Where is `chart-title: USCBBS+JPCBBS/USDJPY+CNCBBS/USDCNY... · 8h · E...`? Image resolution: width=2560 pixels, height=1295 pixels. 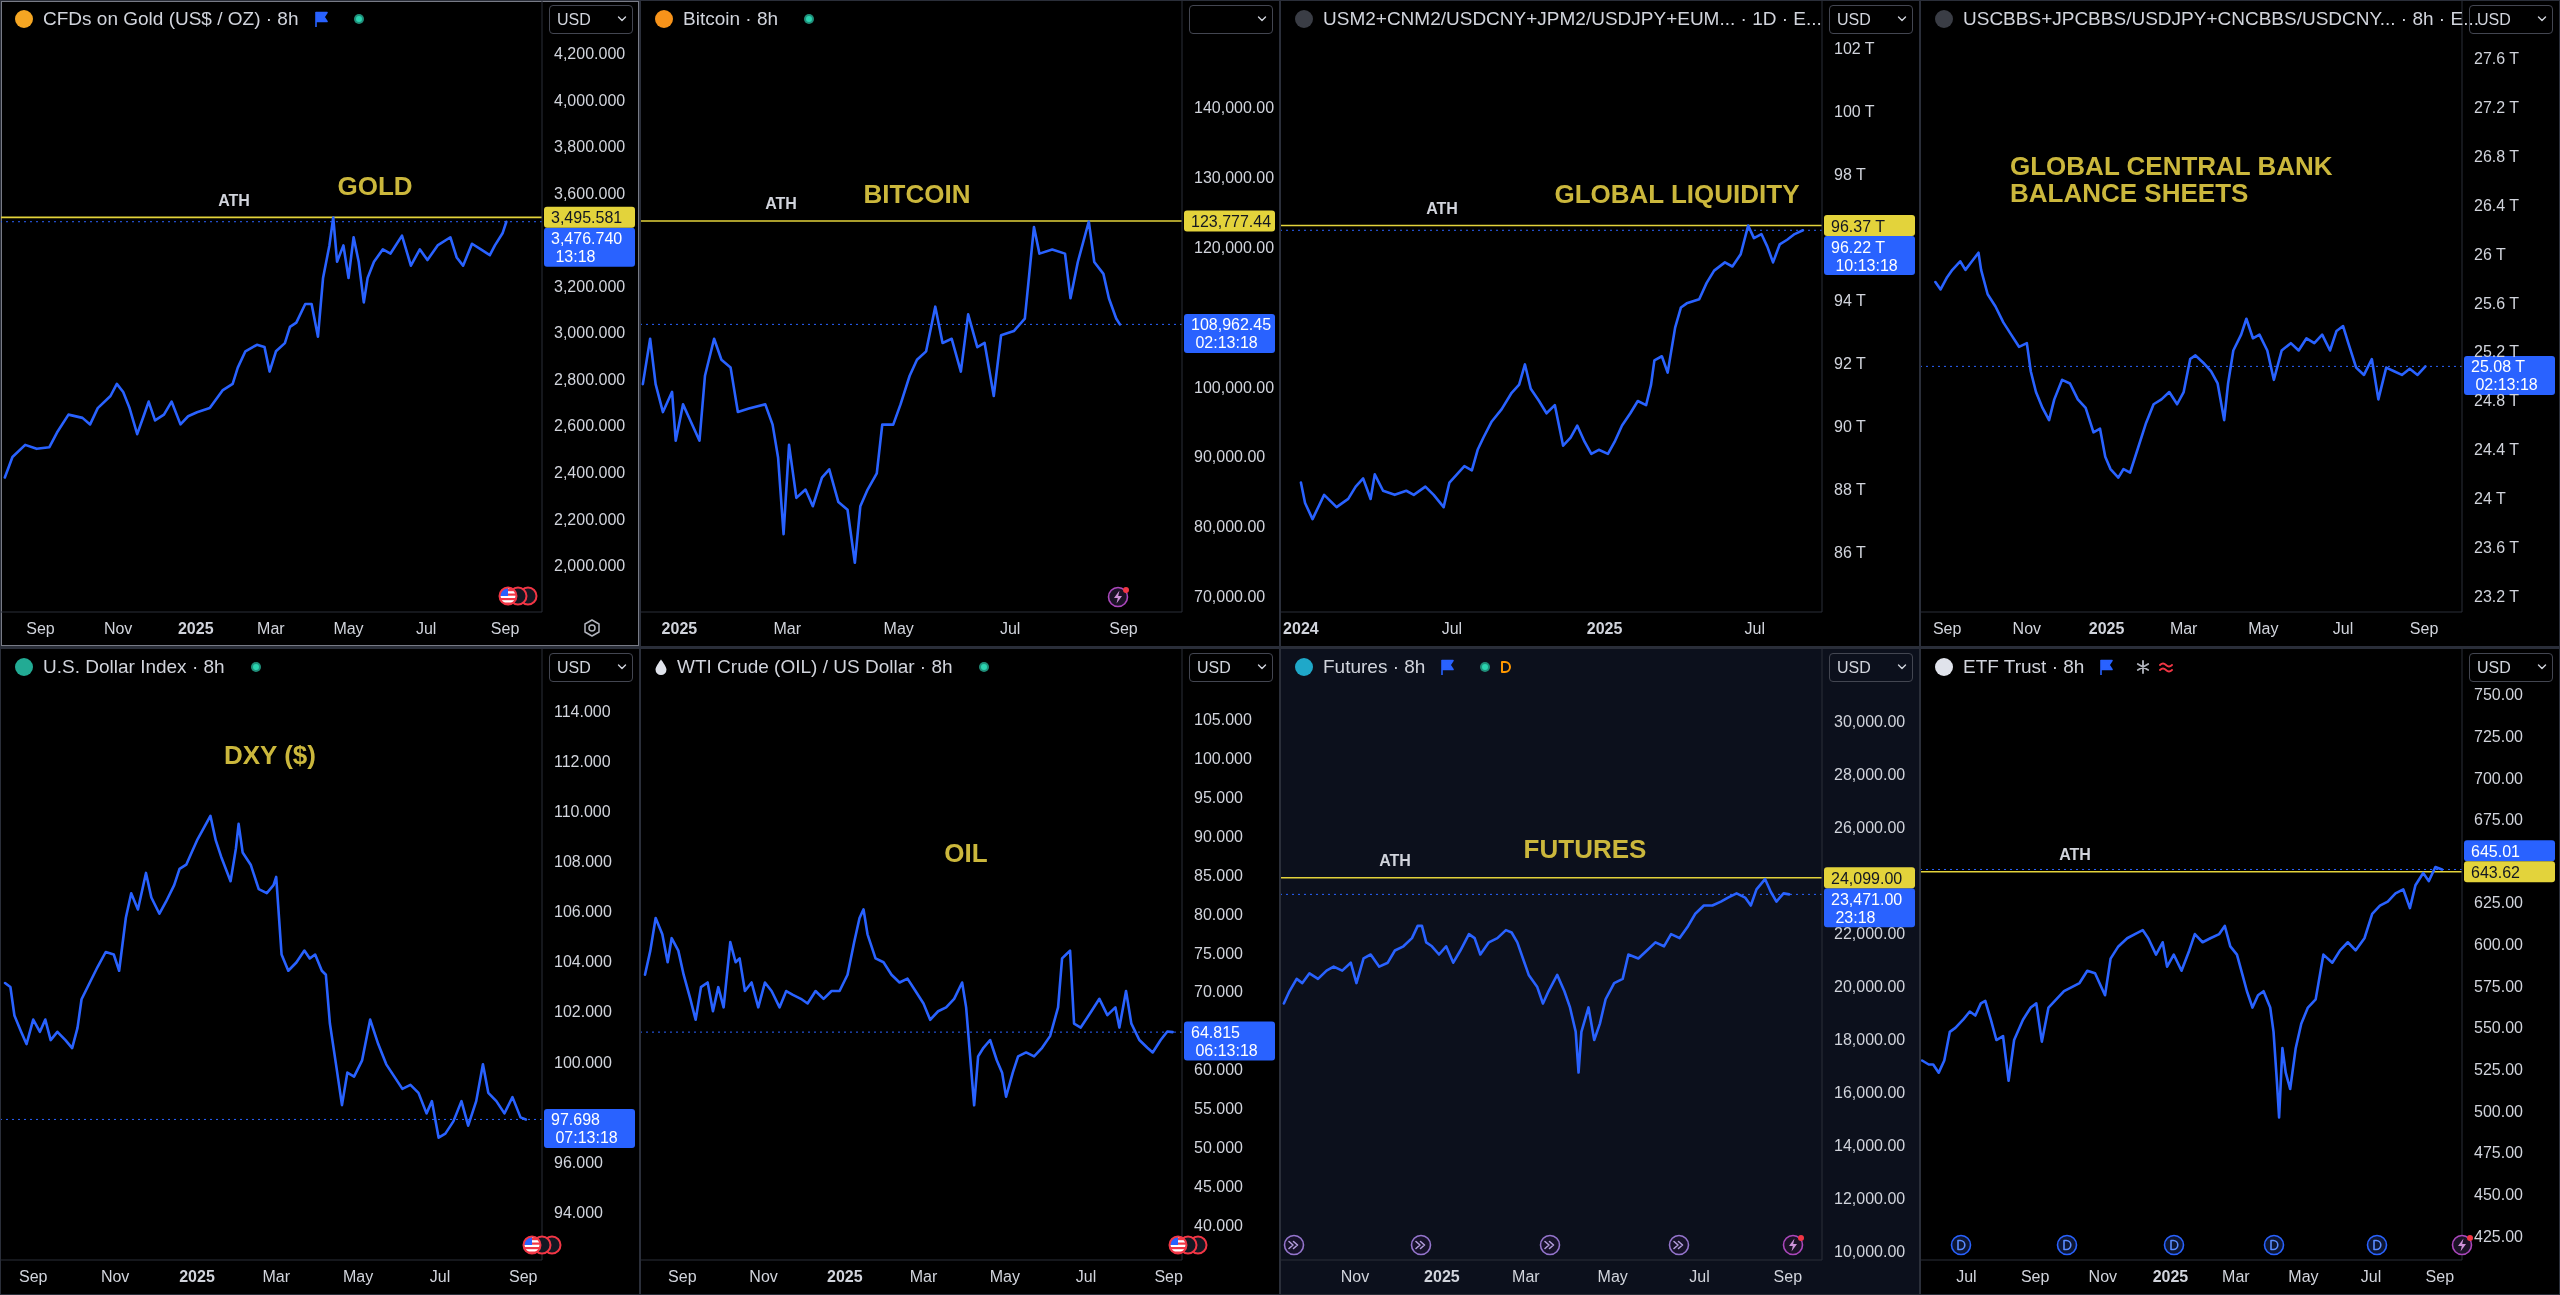 chart-title: USCBBS+JPCBBS/USDJPY+CNCBBS/USDCNY... · 8h · E... is located at coordinates (2221, 19).